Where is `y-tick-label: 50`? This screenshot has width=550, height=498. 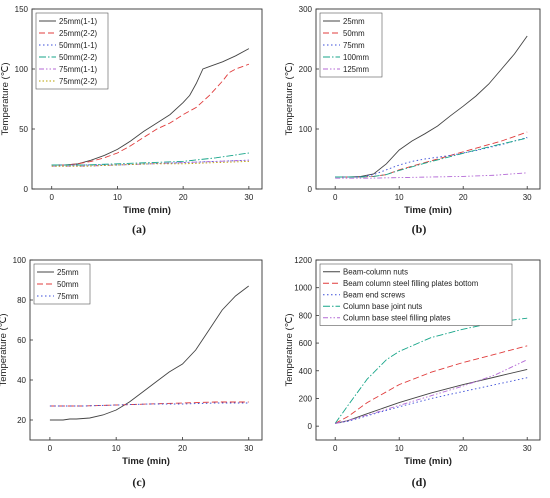
y-tick-label: 50 is located at coordinates (23, 129).